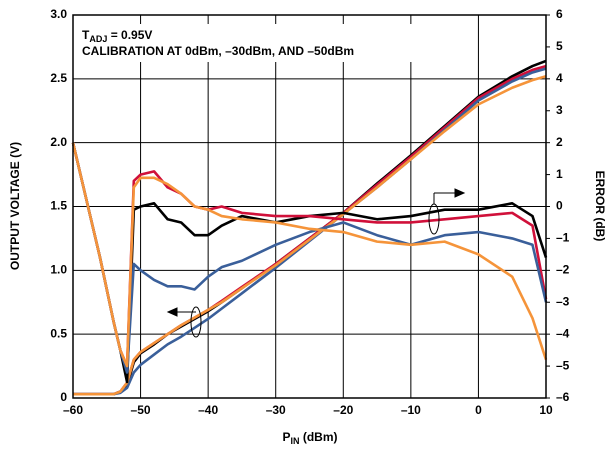 This screenshot has height=450, width=608. Describe the element at coordinates (129, 35) in the screenshot. I see `annotation-value: = 0.95V` at that location.